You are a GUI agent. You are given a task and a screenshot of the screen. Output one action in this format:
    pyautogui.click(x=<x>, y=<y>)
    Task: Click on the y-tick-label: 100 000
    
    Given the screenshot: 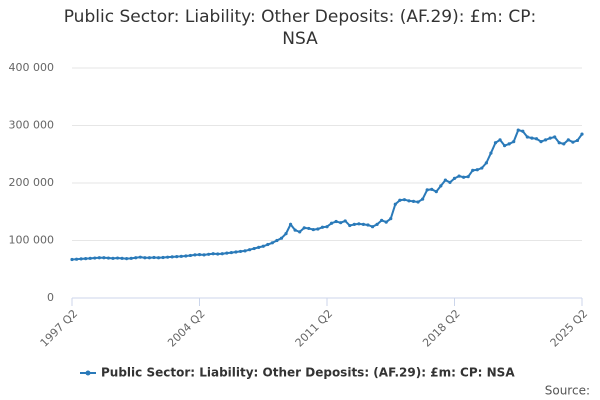 What is the action you would take?
    pyautogui.click(x=32, y=240)
    